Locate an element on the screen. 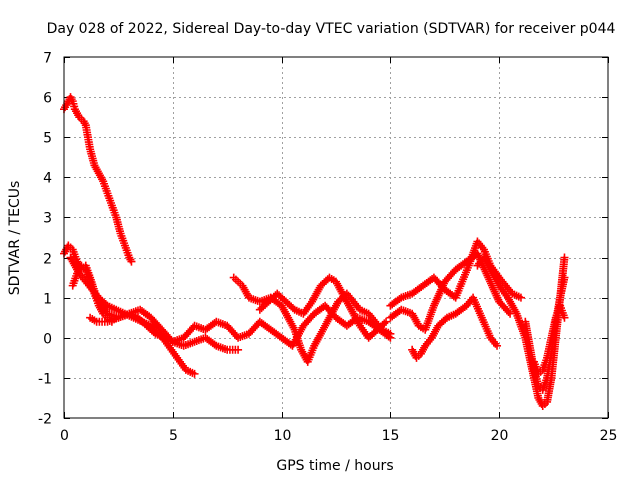 This screenshot has width=640, height=484. x-tick-label: 25 is located at coordinates (609, 436).